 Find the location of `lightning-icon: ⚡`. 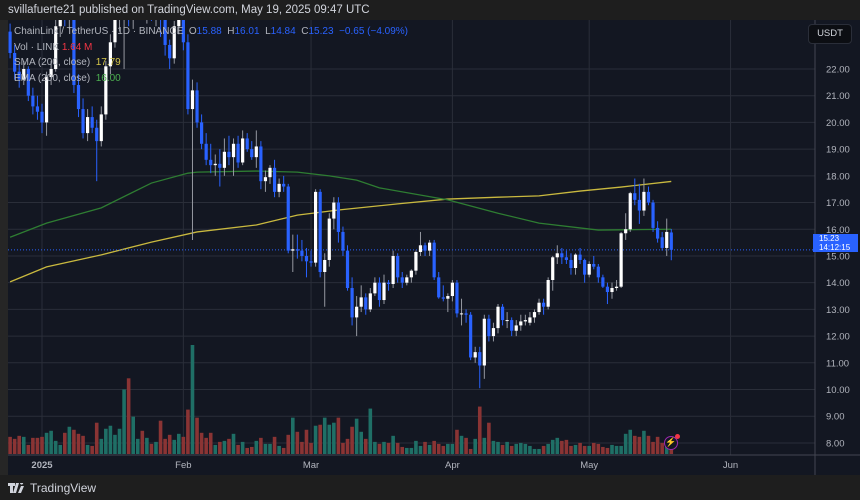

lightning-icon: ⚡ is located at coordinates (672, 442).